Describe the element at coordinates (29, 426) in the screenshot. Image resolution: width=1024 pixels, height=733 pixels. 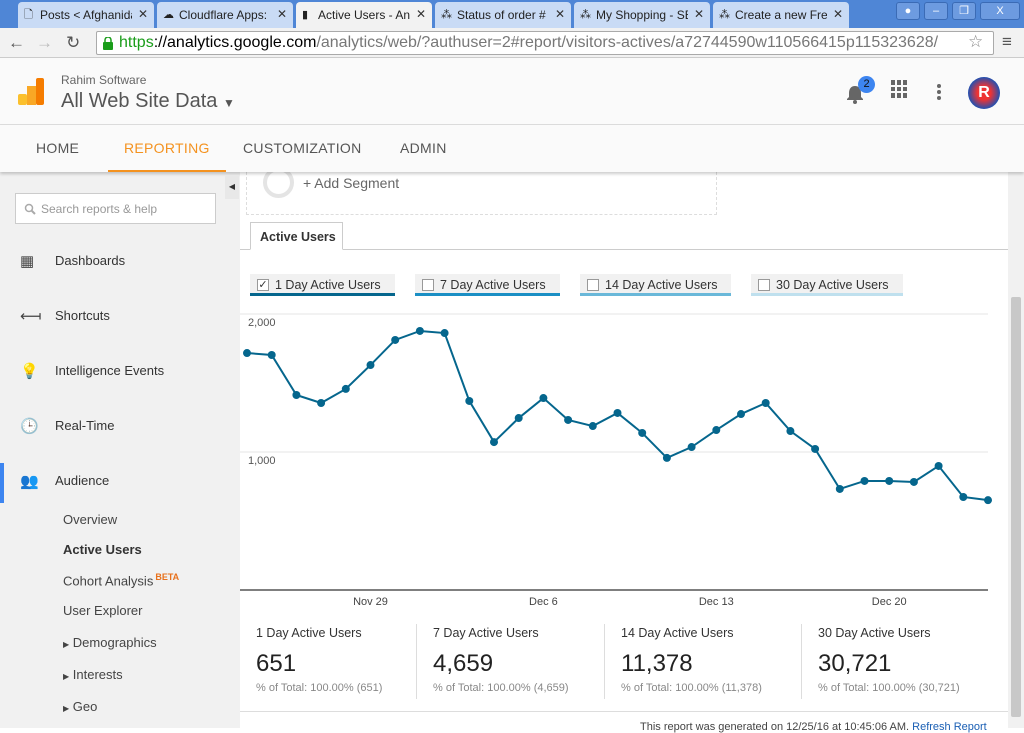
I see `clock-icon: 🕒` at that location.